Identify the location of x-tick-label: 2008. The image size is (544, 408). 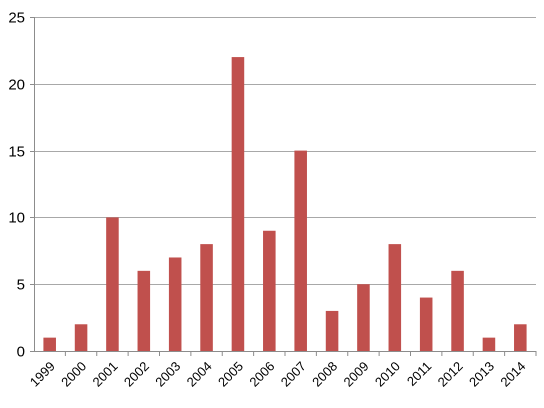
(324, 374).